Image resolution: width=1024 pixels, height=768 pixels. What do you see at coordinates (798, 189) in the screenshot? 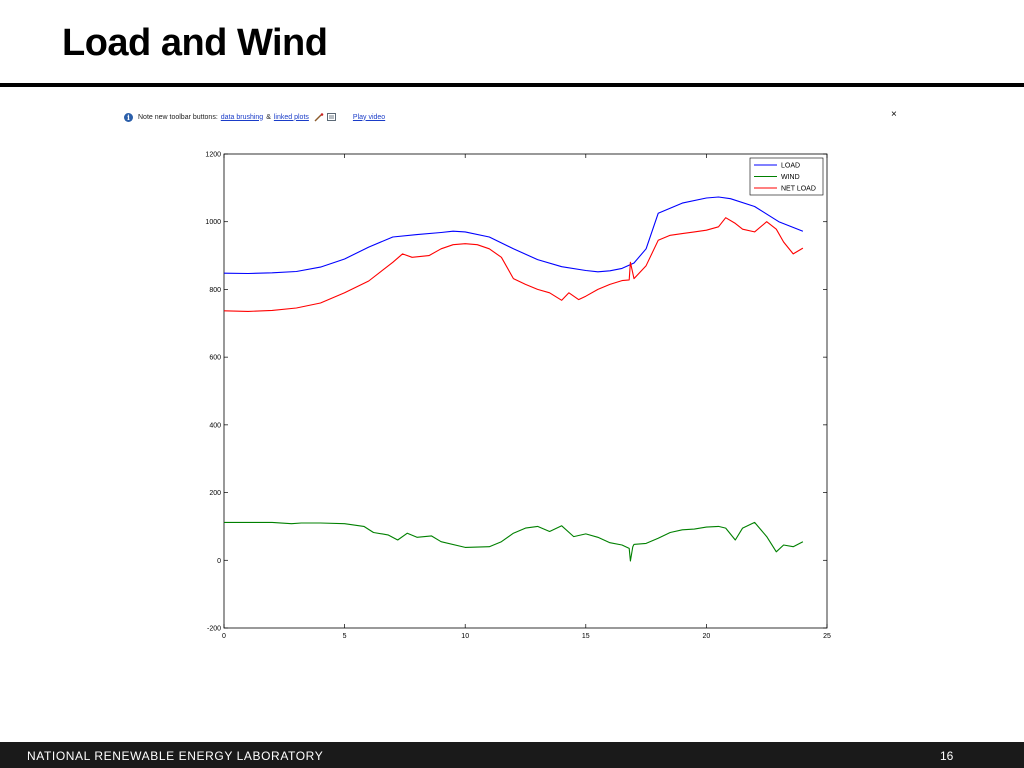
I see `legend-label: NET LOAD` at bounding box center [798, 189].